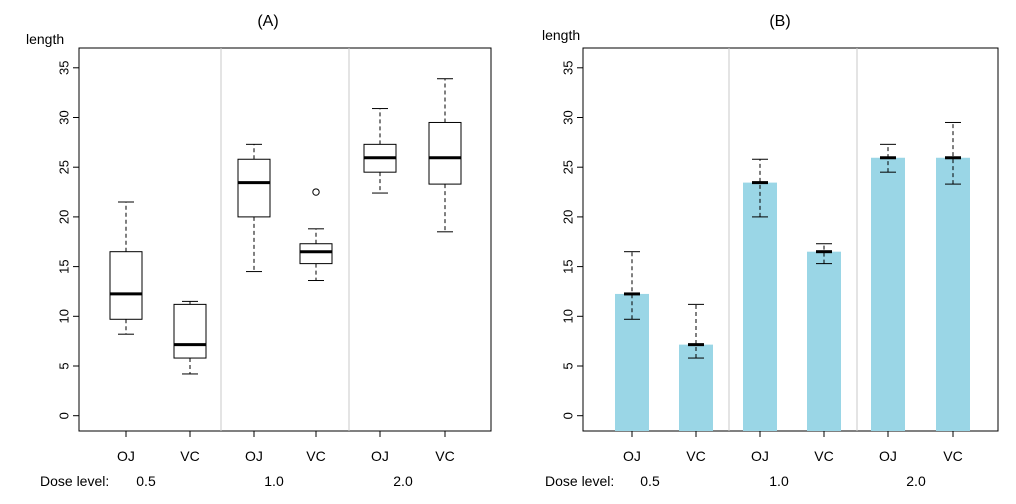 This screenshot has width=1016, height=504. Describe the element at coordinates (45, 39) in the screenshot. I see `panel-a-ylabel: length` at that location.